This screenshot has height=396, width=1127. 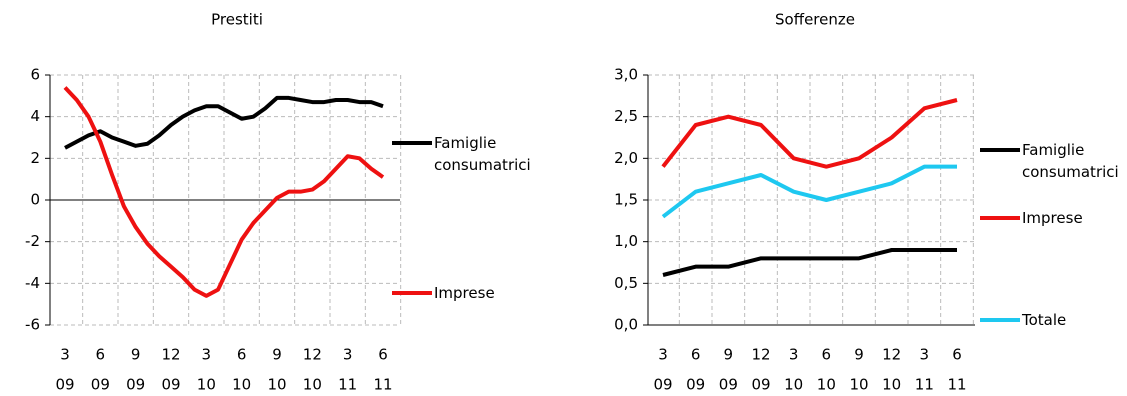 What do you see at coordinates (815, 20) in the screenshot?
I see `chart-title: Sofferenze` at bounding box center [815, 20].